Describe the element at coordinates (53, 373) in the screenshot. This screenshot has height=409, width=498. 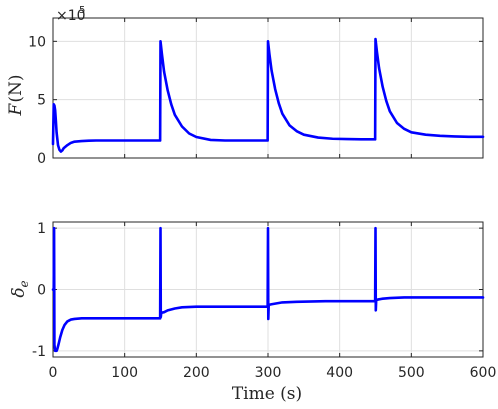
I see `delta-xtick-label: 0` at that location.